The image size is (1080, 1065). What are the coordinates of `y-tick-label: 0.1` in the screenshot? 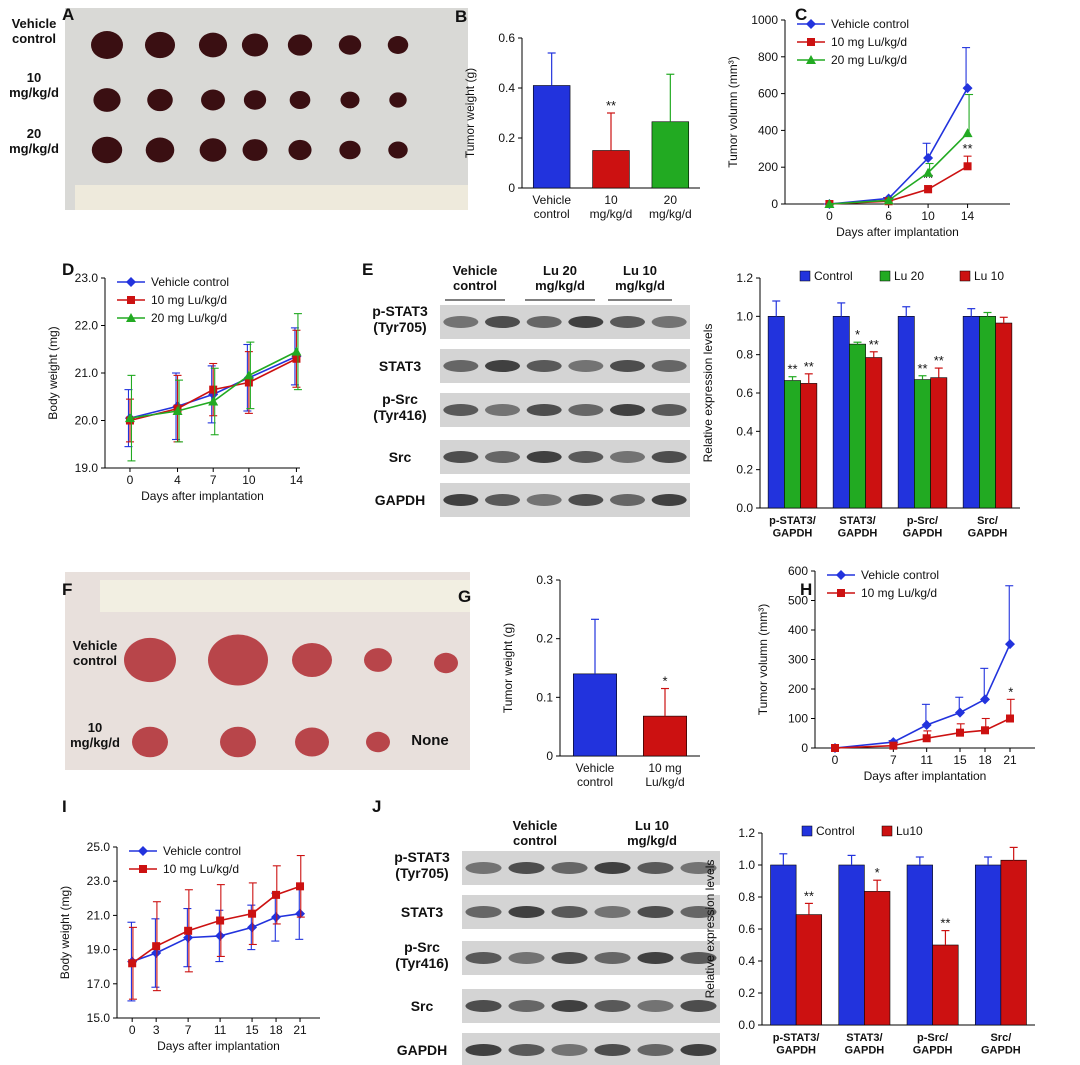 It's located at (544, 697).